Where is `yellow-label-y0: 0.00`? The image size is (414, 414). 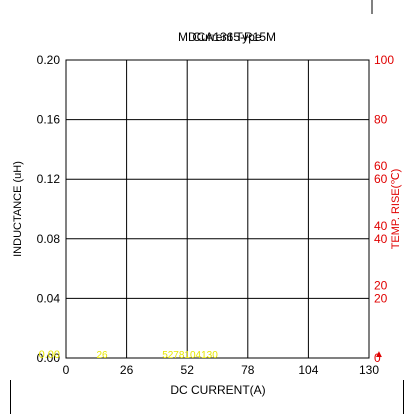
yellow-label-y0: 0.00 is located at coordinates (49, 355).